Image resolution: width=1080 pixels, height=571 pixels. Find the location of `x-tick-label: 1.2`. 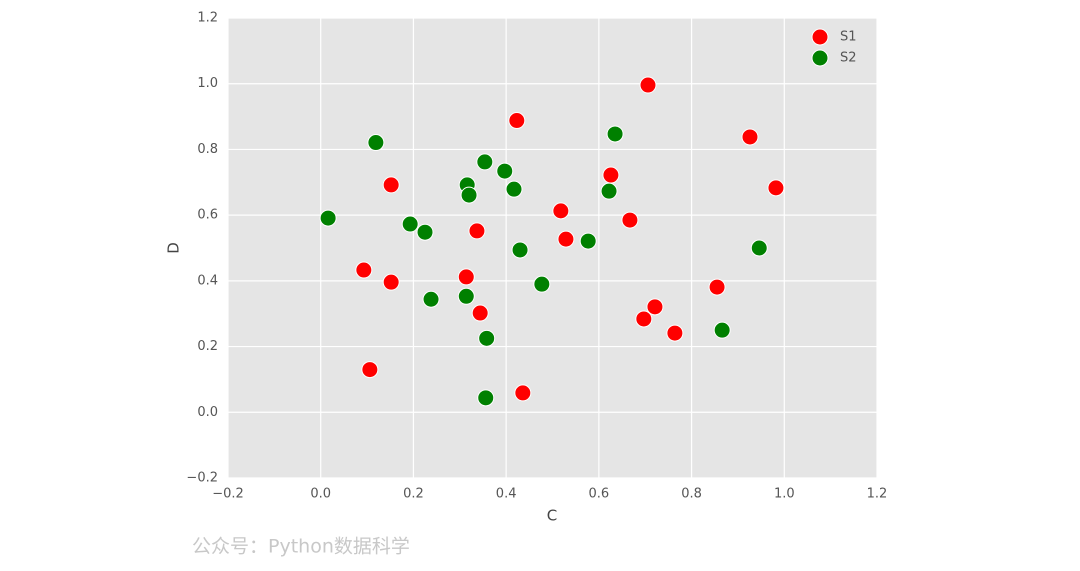

x-tick-label: 1.2 is located at coordinates (877, 494).